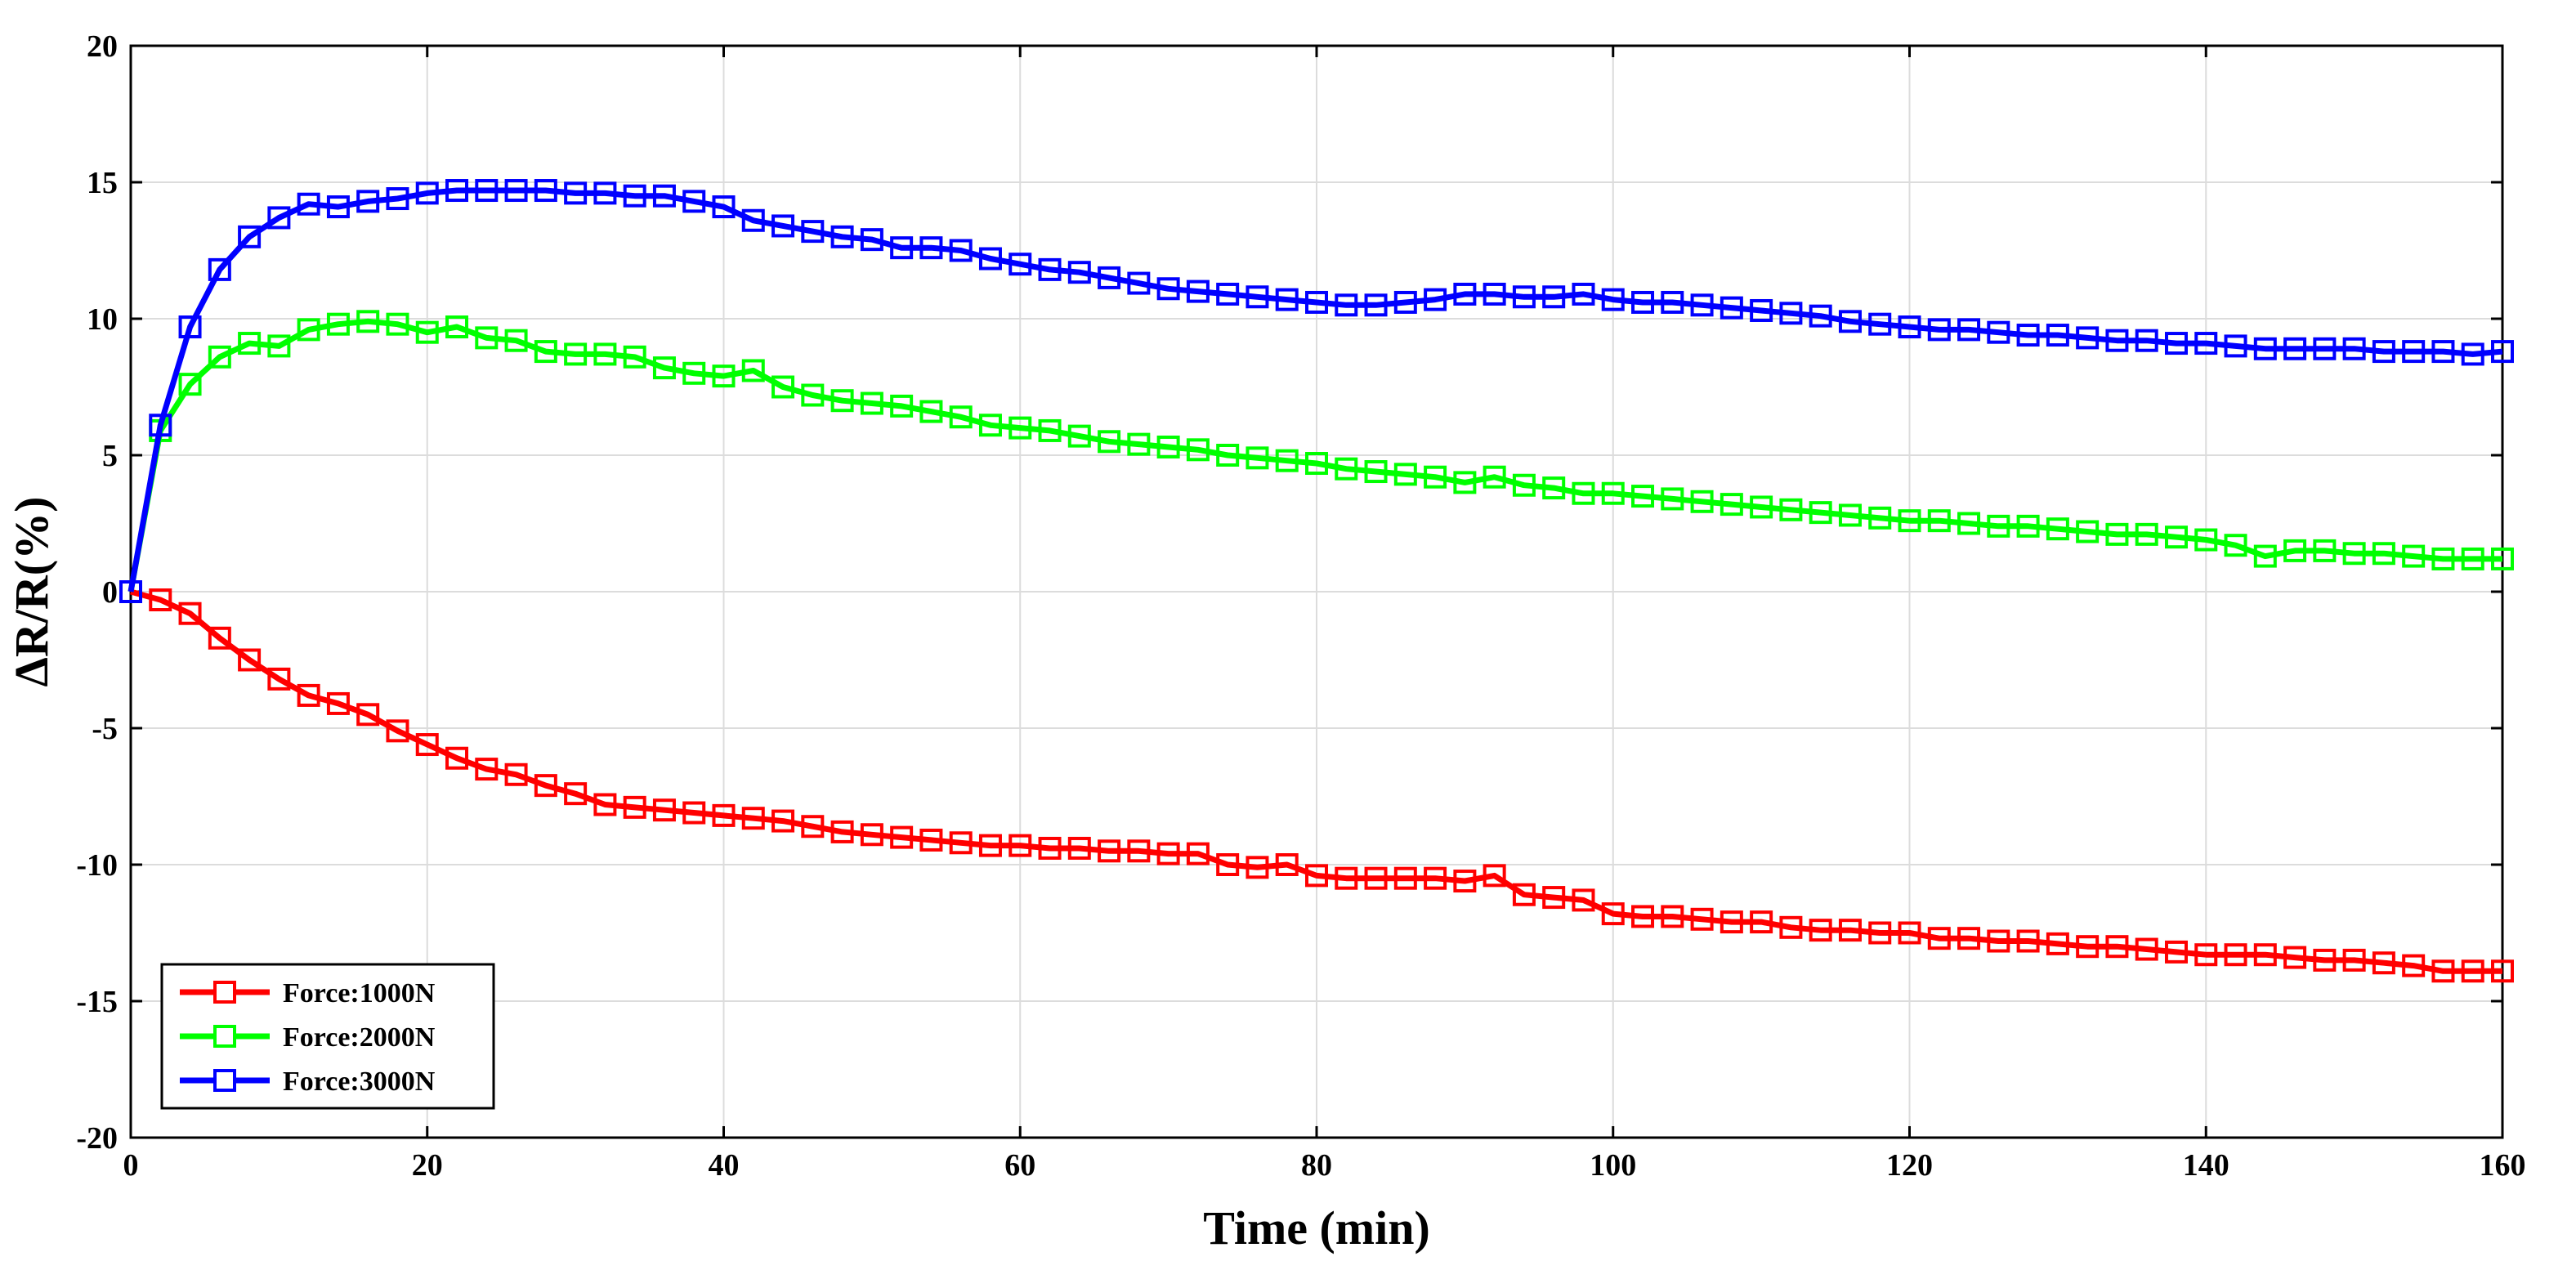 Image resolution: width=2576 pixels, height=1279 pixels. What do you see at coordinates (2206, 1165) in the screenshot?
I see `x-tick-label: 140` at bounding box center [2206, 1165].